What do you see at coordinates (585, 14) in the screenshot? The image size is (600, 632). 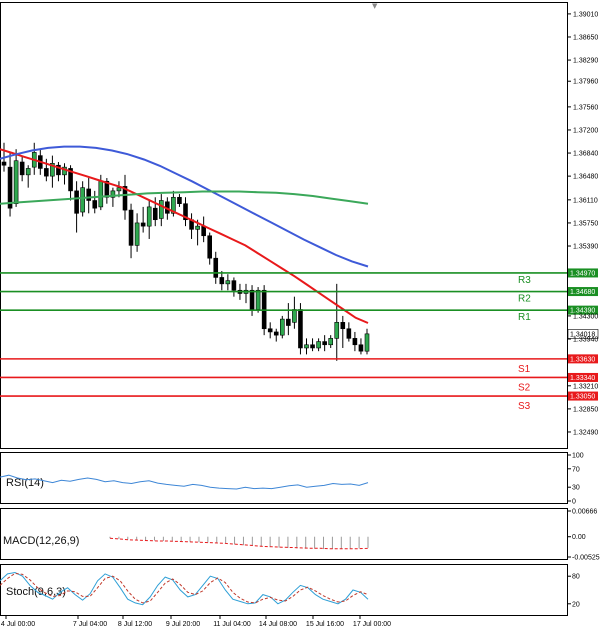 I see `price-tick-label: 1.39010` at bounding box center [585, 14].